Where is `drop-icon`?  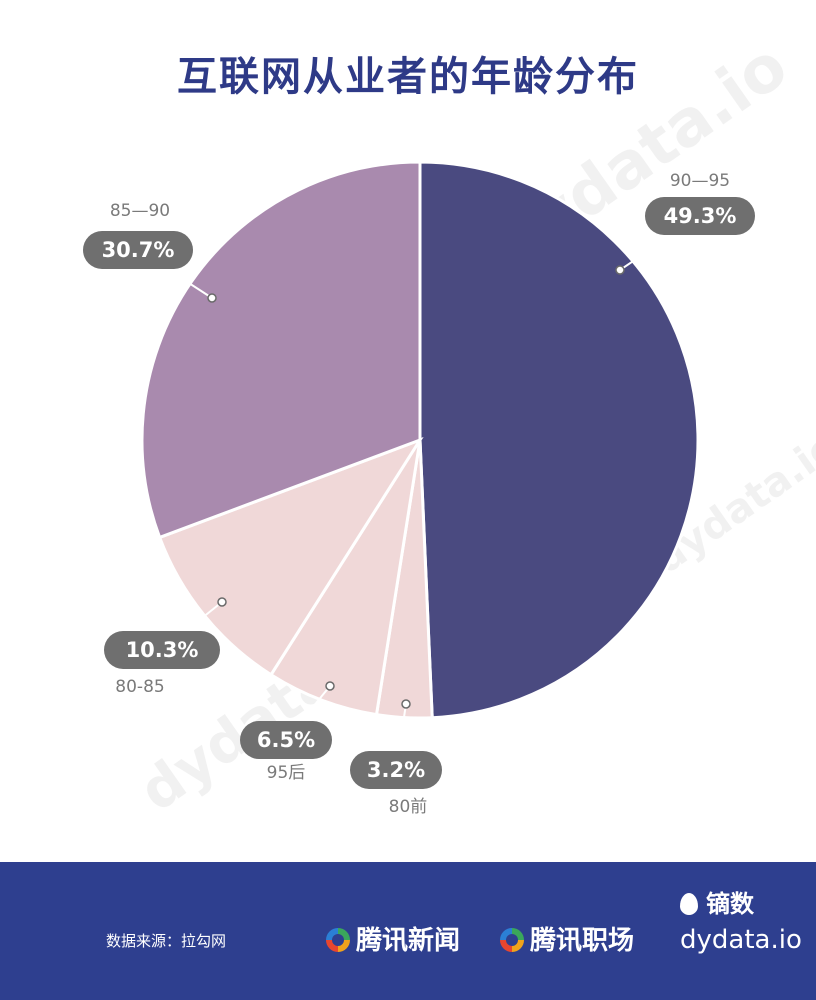
drop-icon is located at coordinates (689, 904).